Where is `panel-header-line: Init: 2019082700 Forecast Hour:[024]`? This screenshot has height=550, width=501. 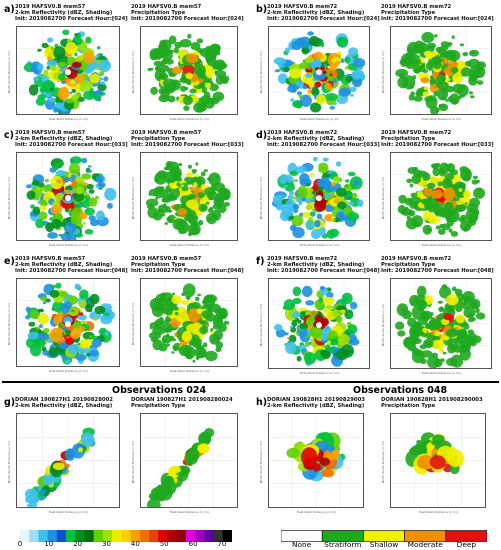
panel-header-line: Init: 2019082700 Forecast Hour:[024] is located at coordinates (187, 19).